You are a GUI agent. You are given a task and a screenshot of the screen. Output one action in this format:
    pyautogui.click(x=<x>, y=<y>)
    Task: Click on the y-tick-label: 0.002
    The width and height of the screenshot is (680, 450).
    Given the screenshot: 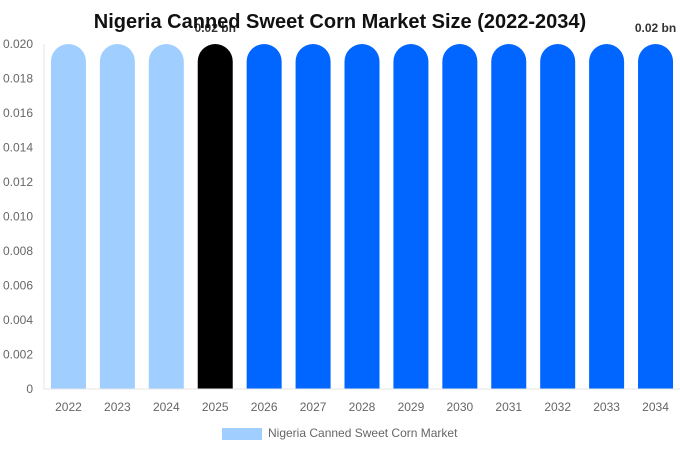 What is the action you would take?
    pyautogui.click(x=18, y=355)
    